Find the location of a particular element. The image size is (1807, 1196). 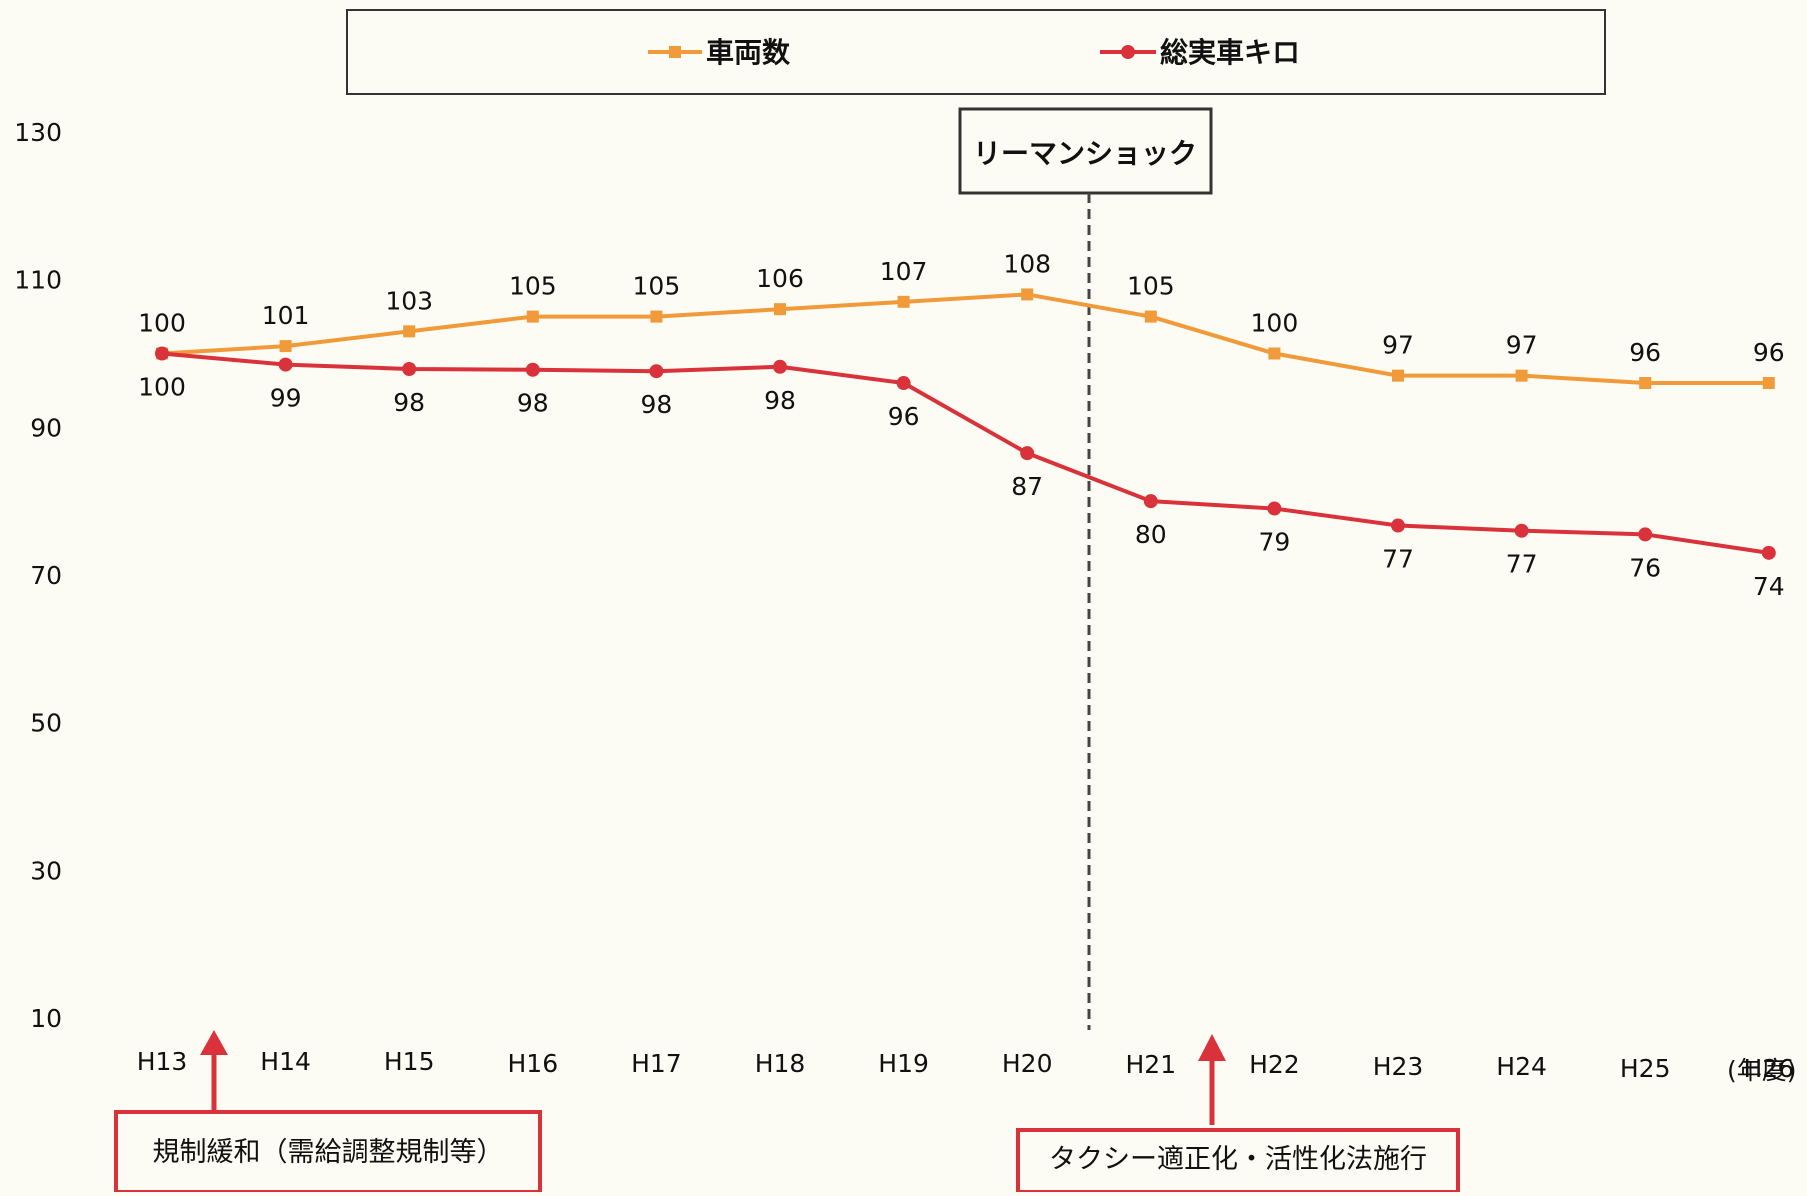

lehman-box is located at coordinates (1085, 151).